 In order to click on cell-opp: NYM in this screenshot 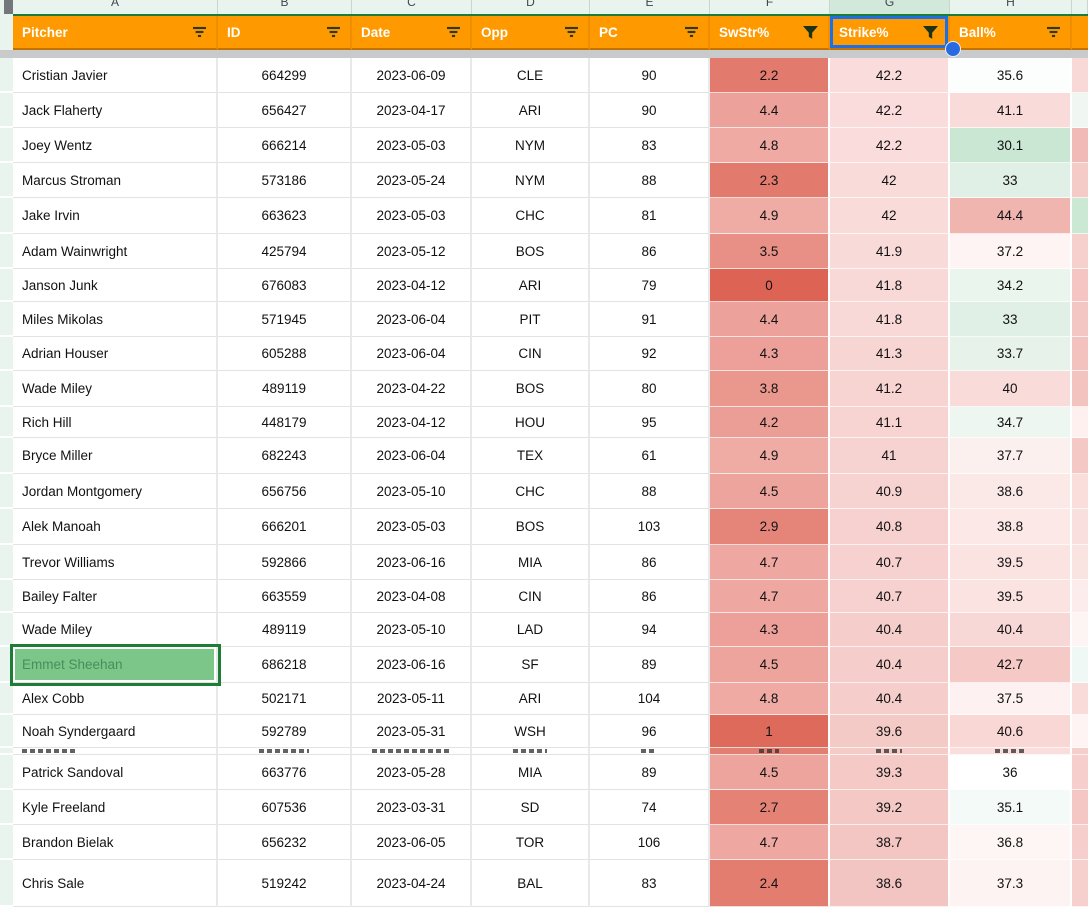, I will do `click(531, 145)`.